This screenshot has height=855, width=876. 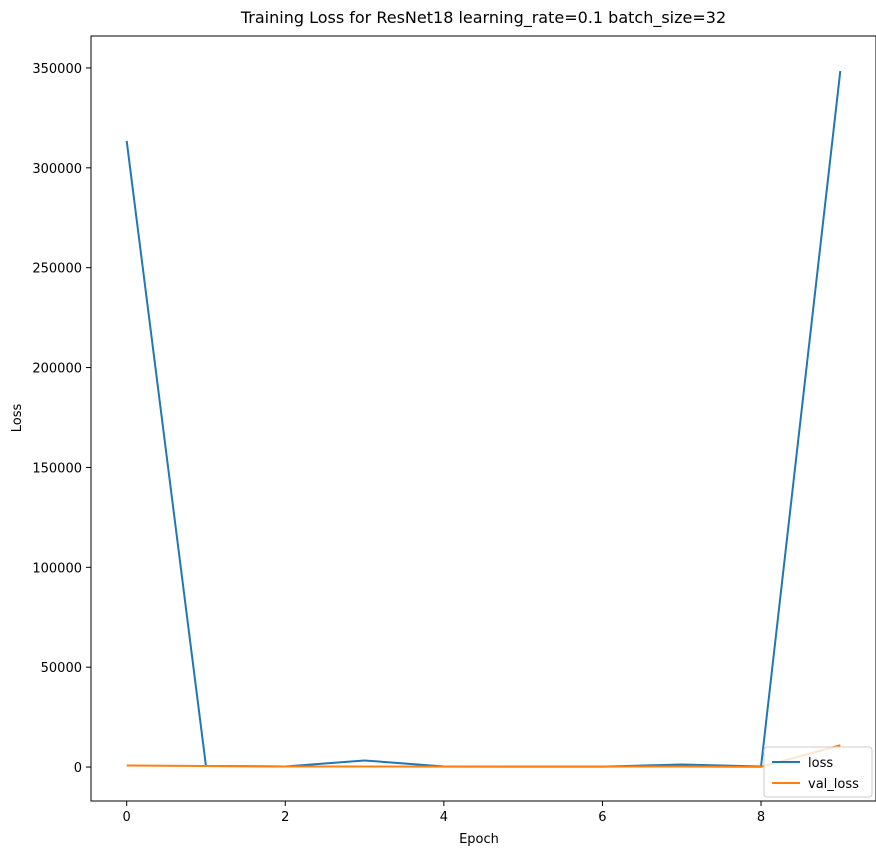 What do you see at coordinates (479, 839) in the screenshot?
I see `x-axis-label: Epoch` at bounding box center [479, 839].